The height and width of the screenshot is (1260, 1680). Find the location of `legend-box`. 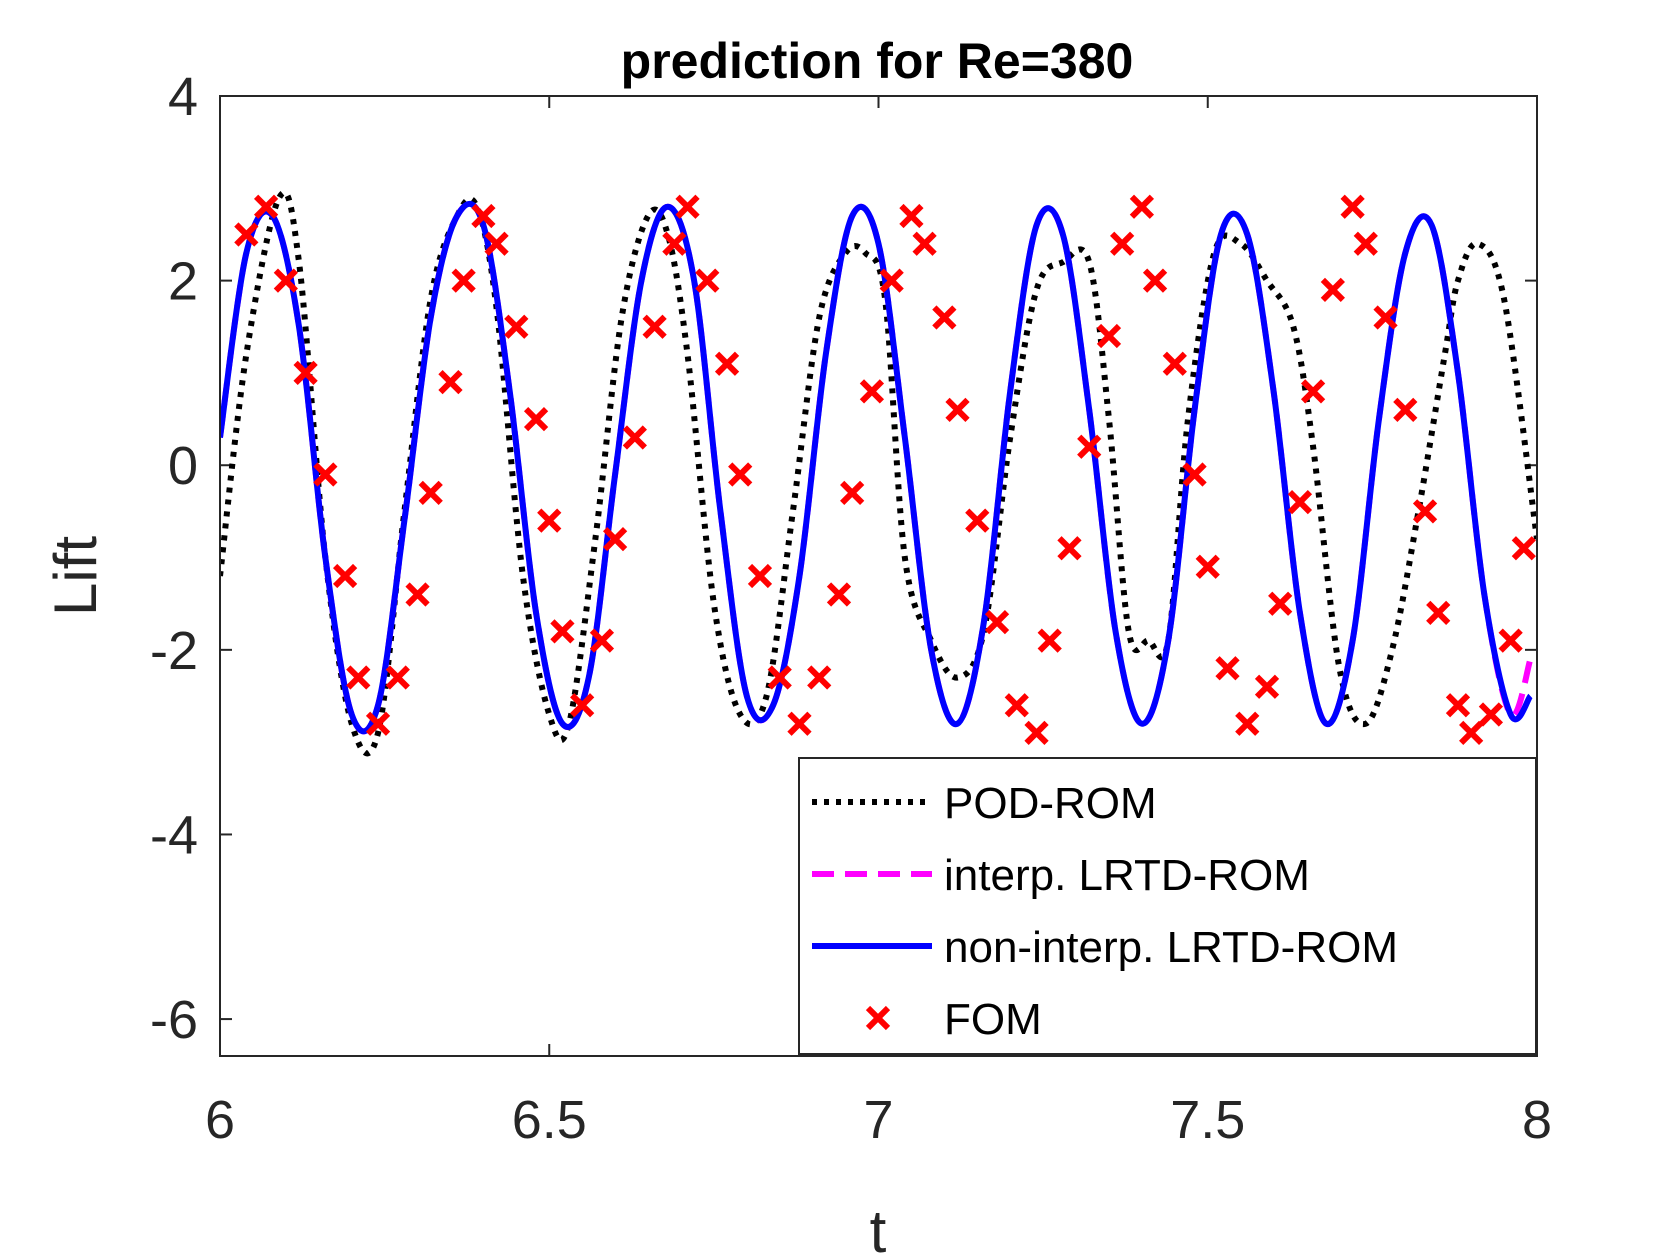

legend-box is located at coordinates (1167, 906).